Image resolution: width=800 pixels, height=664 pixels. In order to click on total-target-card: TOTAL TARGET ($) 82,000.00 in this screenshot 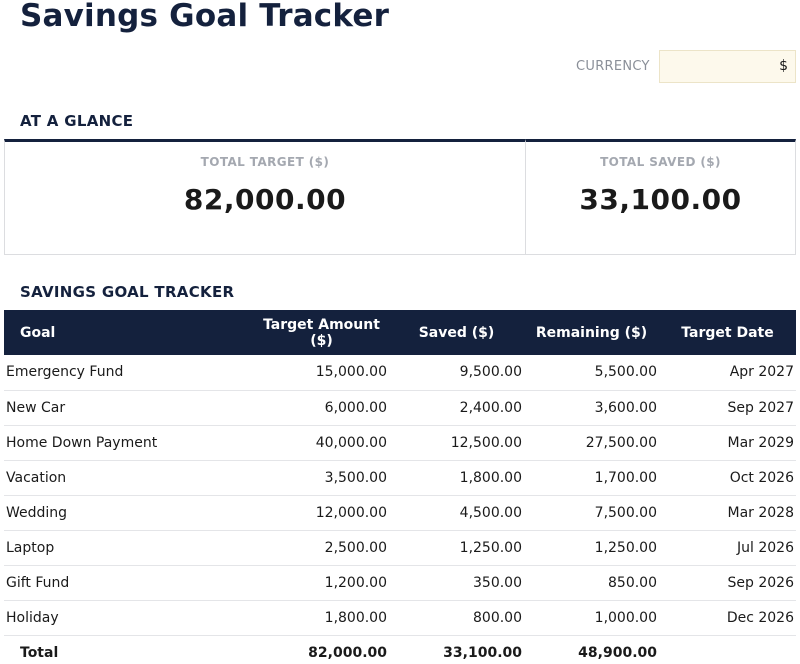, I will do `click(265, 197)`.